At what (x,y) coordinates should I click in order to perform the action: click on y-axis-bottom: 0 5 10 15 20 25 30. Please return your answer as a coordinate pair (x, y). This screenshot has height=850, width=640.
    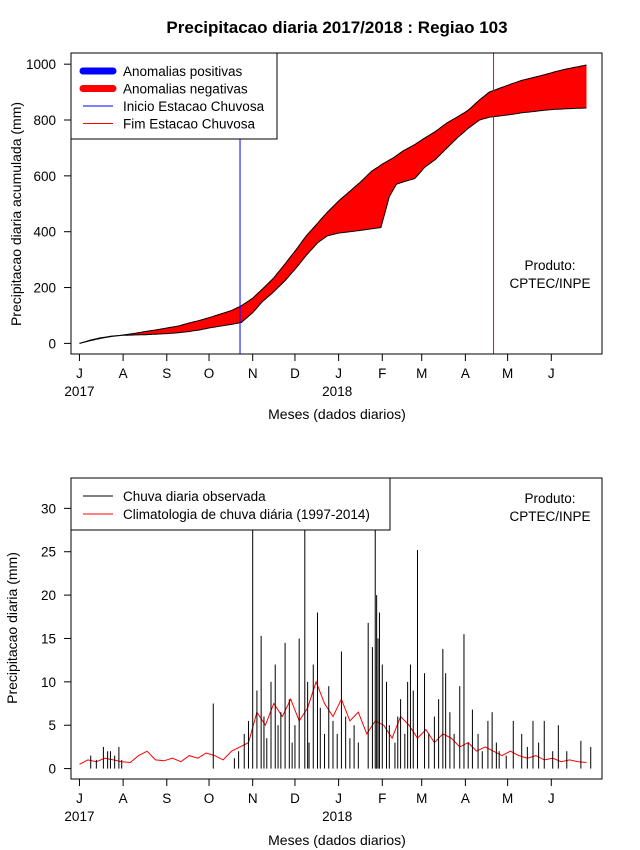
    Looking at the image, I should click on (56, 639).